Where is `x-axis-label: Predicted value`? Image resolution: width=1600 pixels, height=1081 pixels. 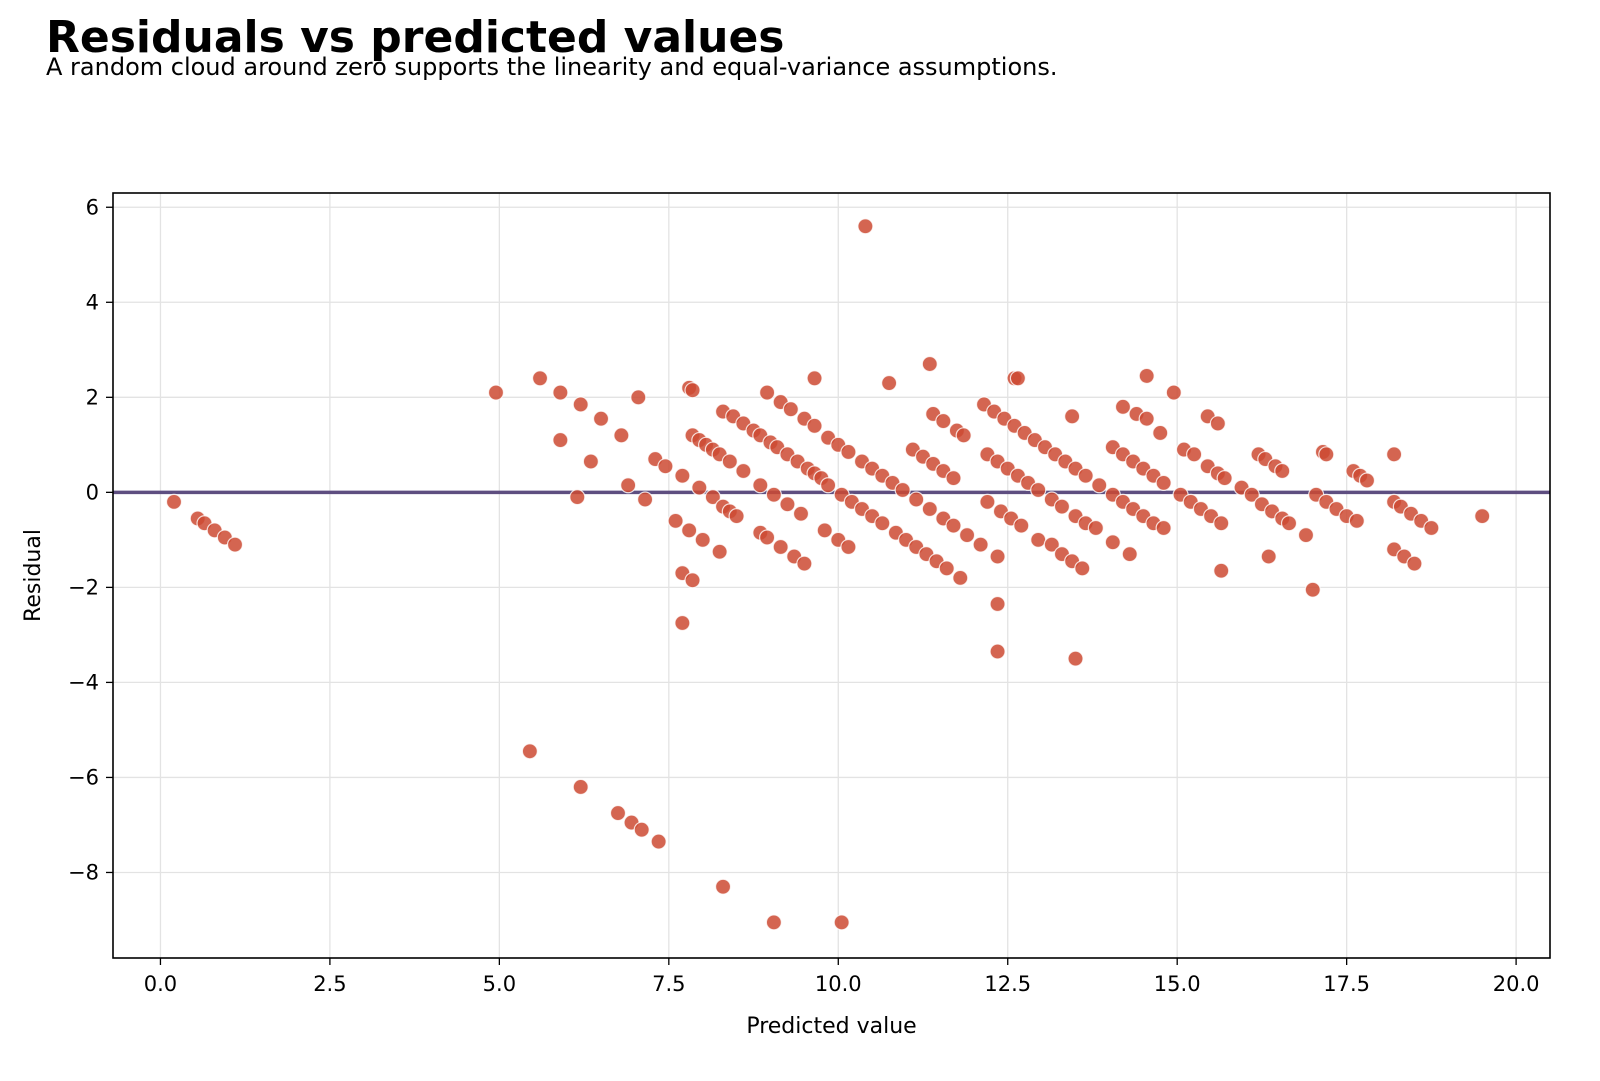 x-axis-label: Predicted value is located at coordinates (831, 1026).